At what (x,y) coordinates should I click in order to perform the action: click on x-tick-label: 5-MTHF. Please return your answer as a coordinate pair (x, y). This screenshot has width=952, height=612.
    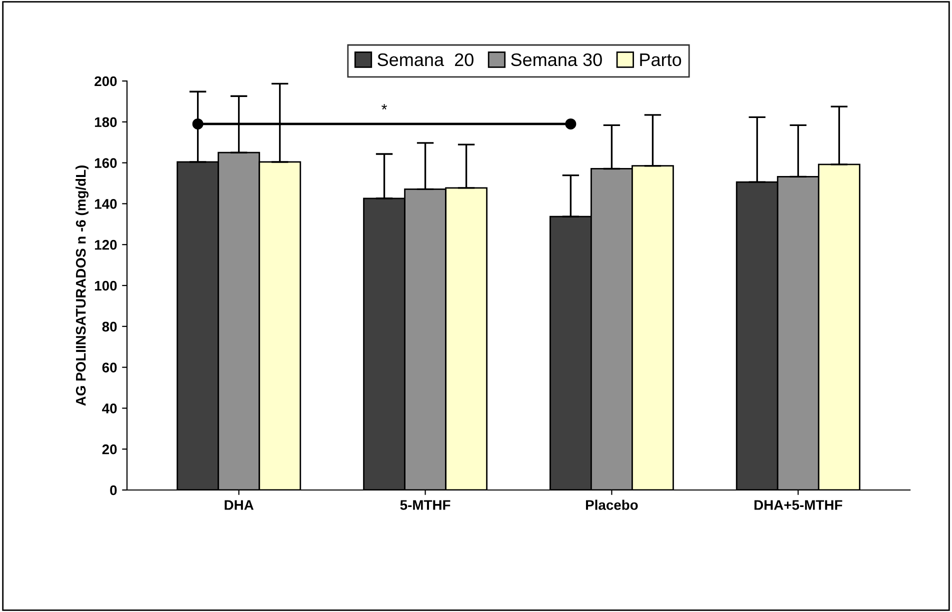
    Looking at the image, I should click on (425, 505).